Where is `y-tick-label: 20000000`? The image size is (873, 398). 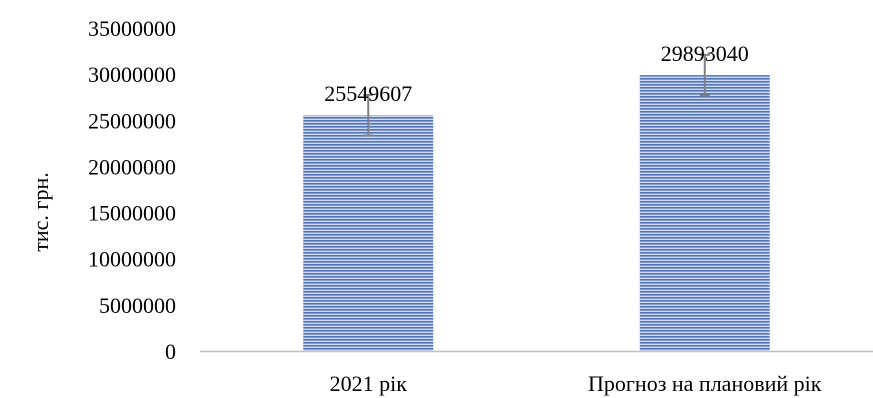
y-tick-label: 20000000 is located at coordinates (132, 166).